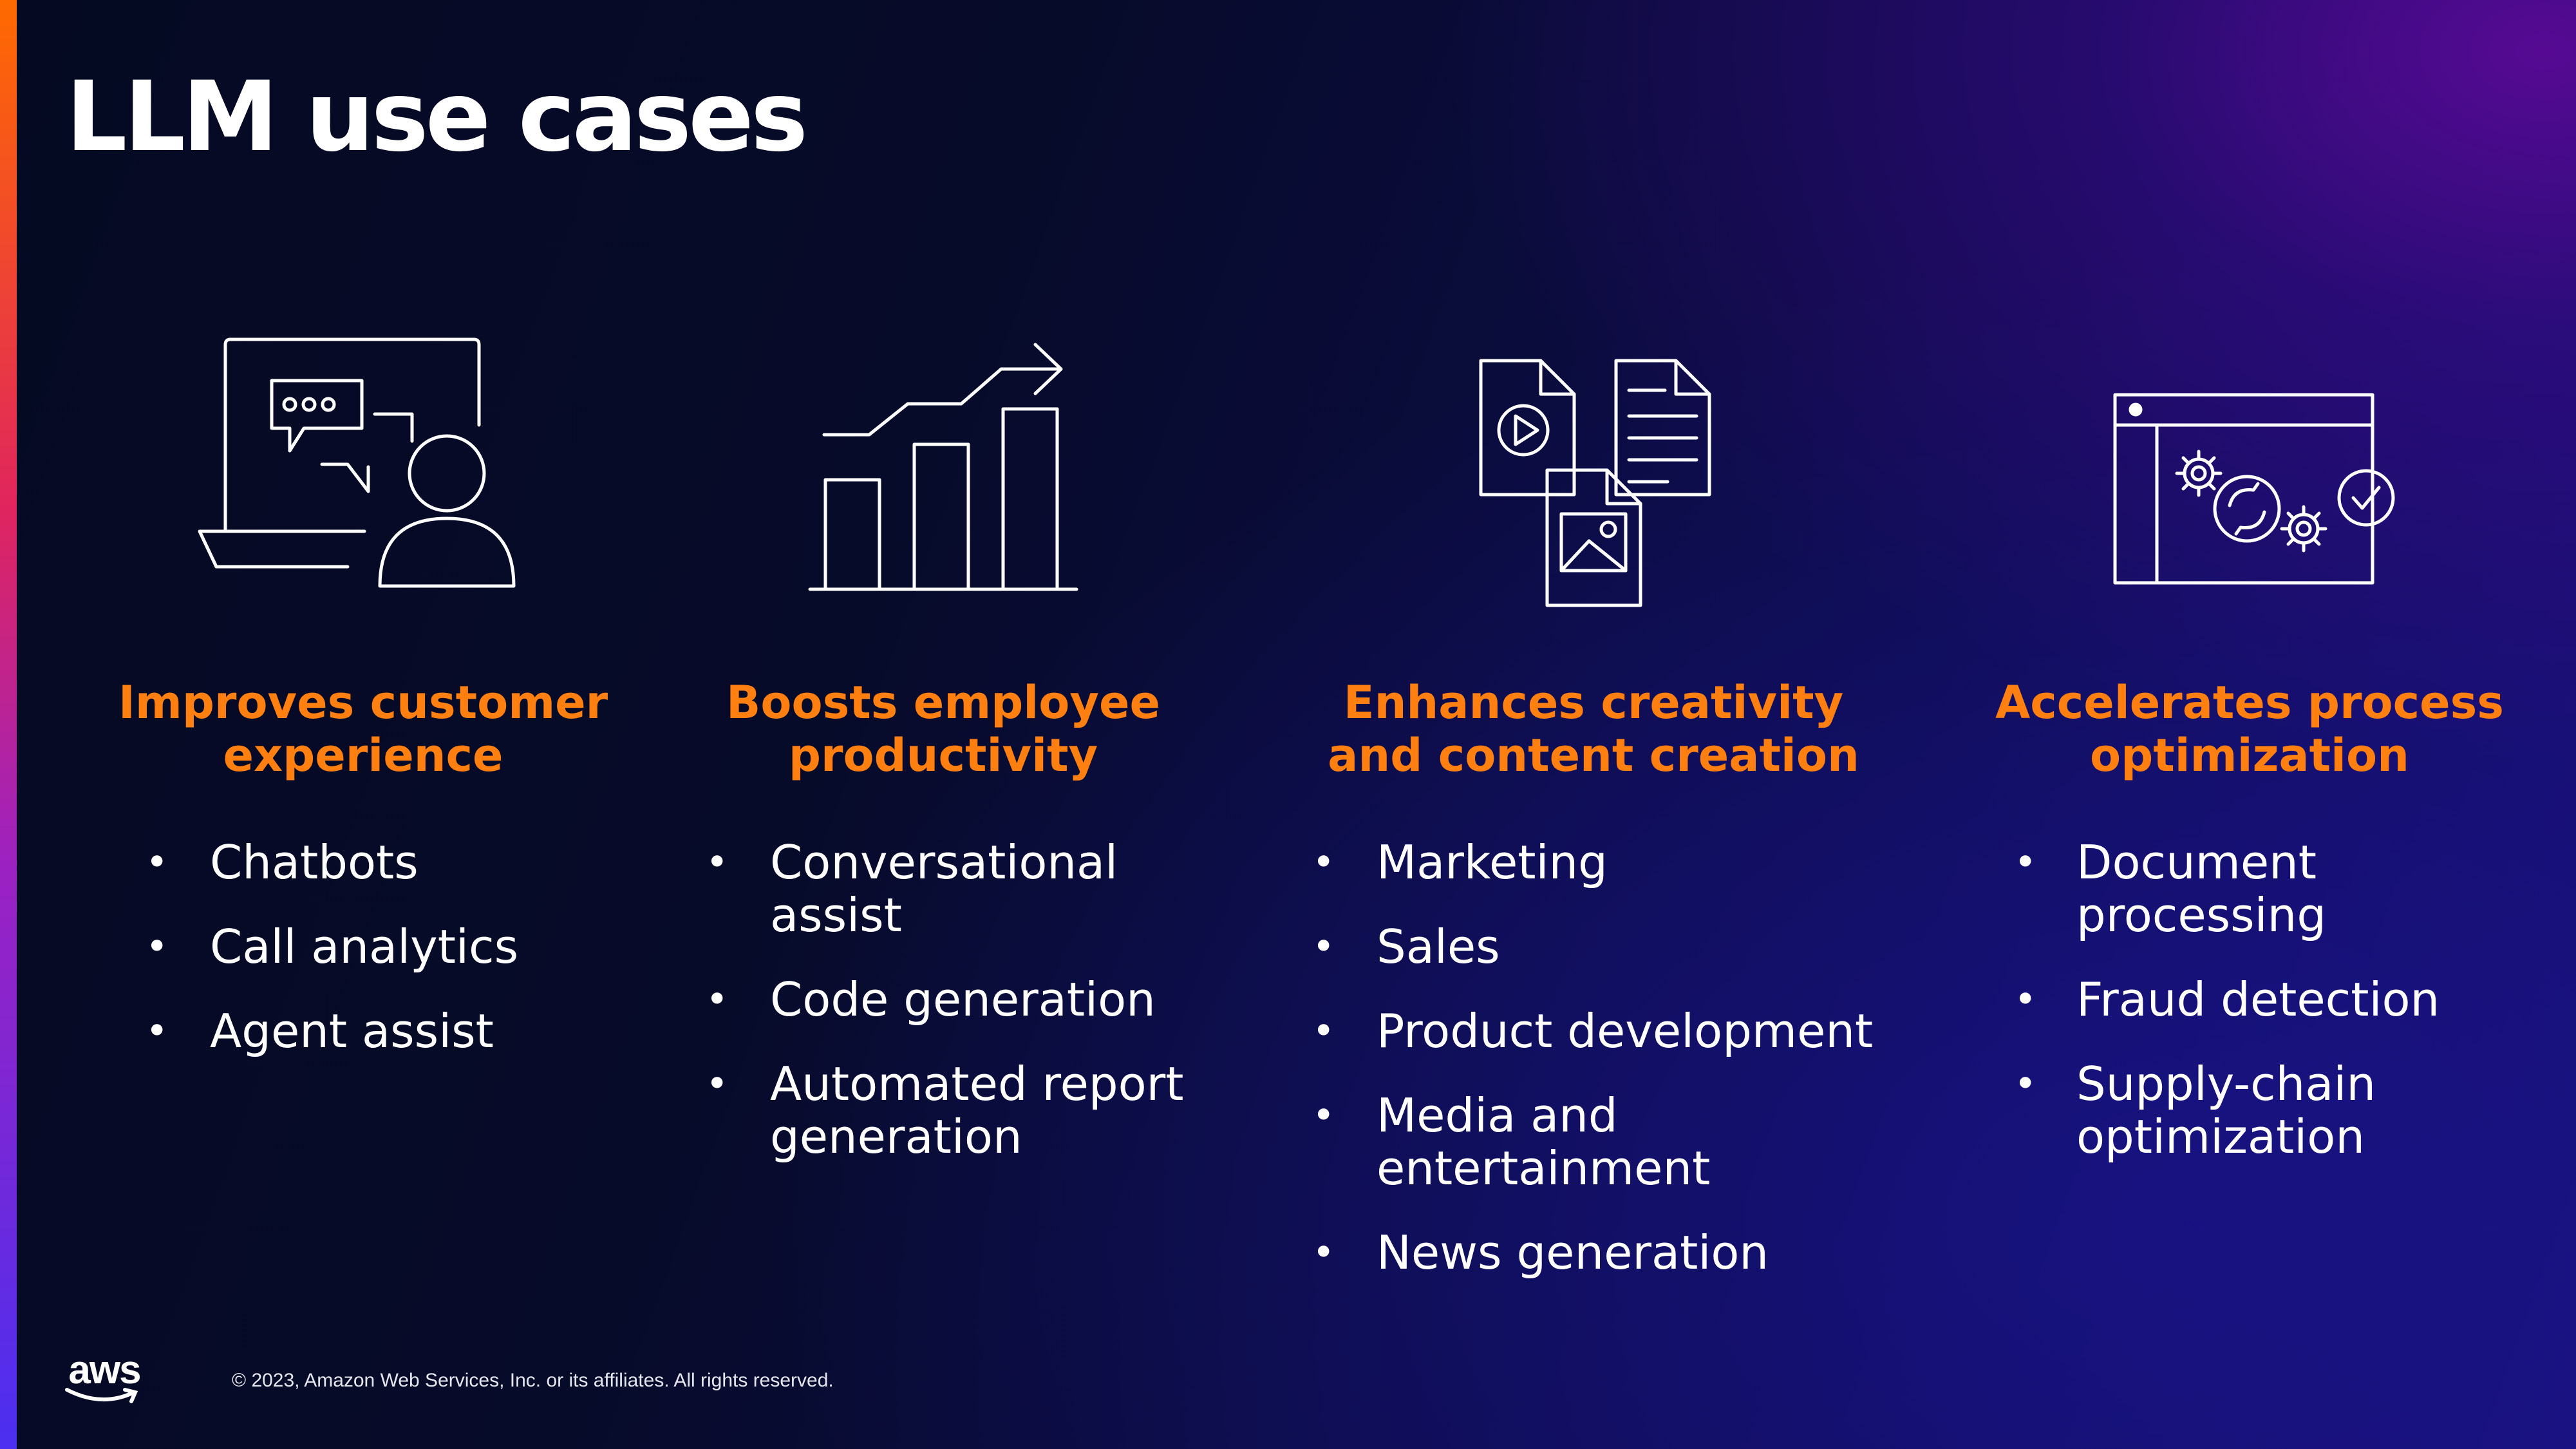  I want to click on list-item: • Fraud detection, so click(2227, 1000).